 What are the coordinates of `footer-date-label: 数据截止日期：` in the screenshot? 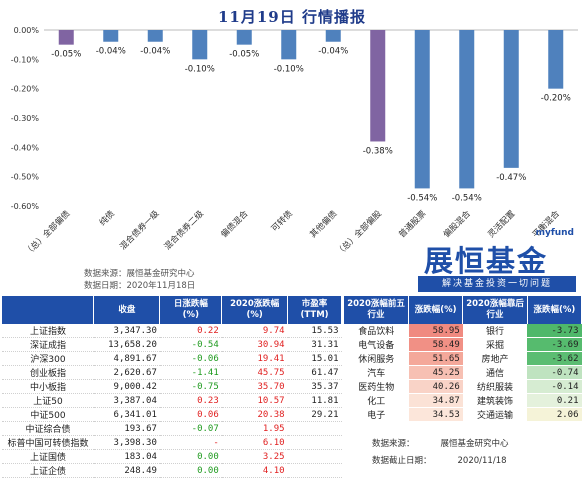 It's located at (402, 461).